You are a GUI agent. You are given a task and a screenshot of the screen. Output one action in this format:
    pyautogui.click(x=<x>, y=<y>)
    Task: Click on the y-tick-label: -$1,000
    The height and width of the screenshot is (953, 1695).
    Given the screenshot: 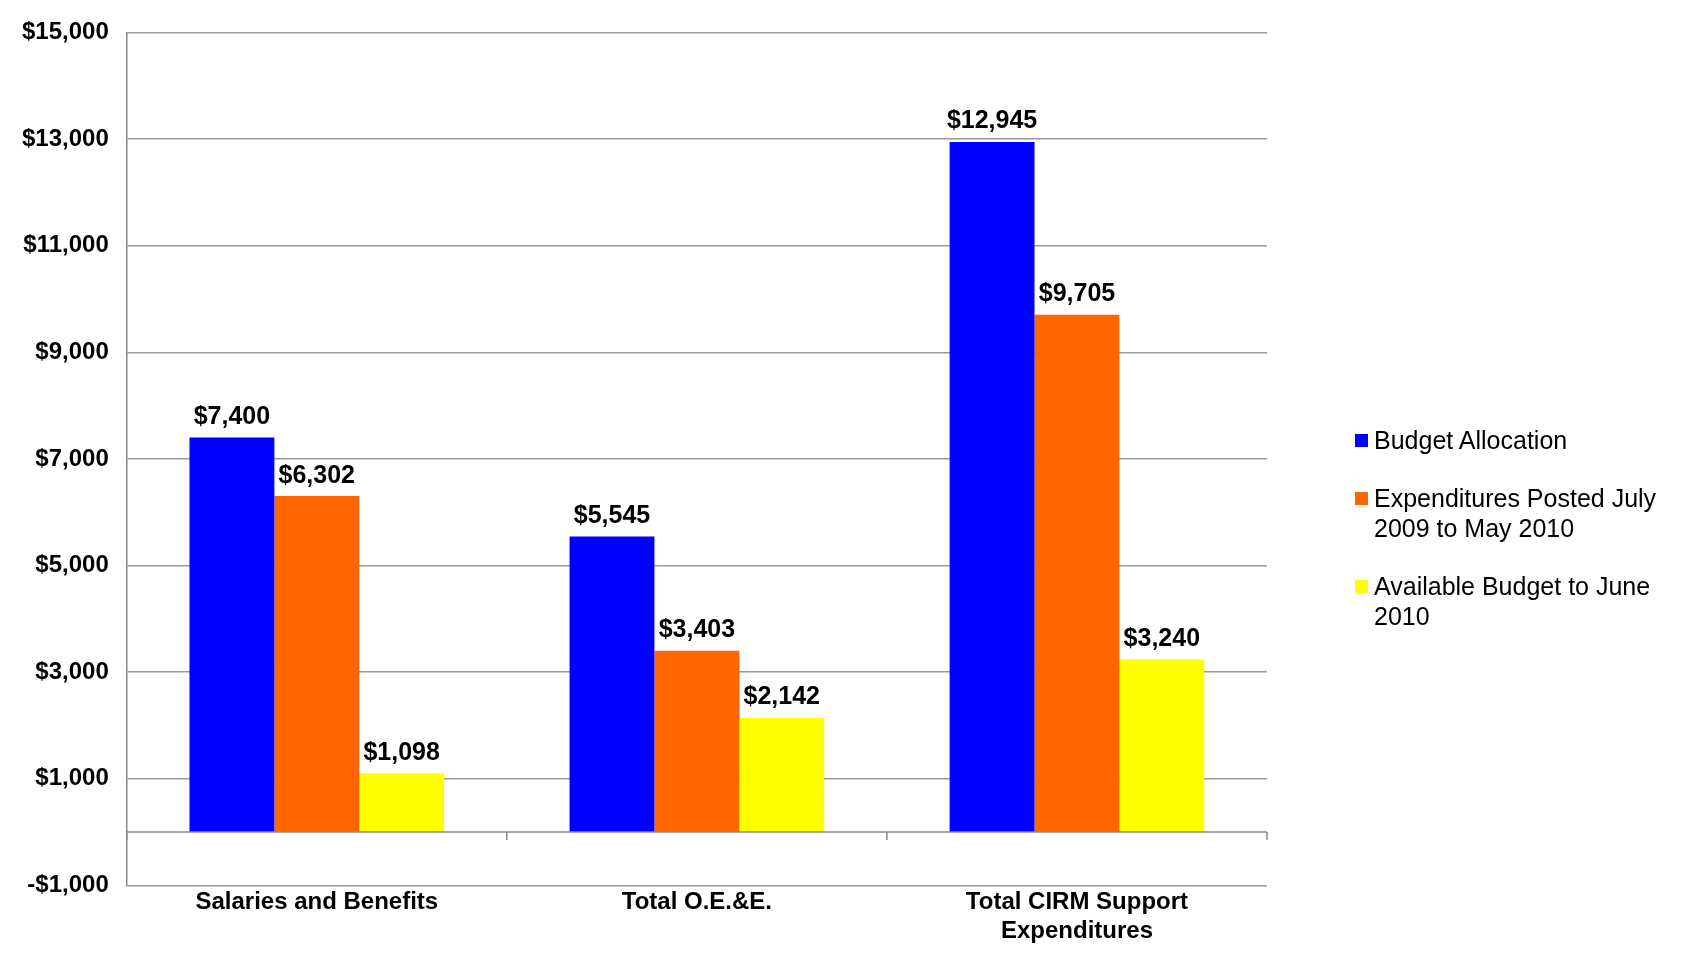 What is the action you would take?
    pyautogui.click(x=68, y=884)
    